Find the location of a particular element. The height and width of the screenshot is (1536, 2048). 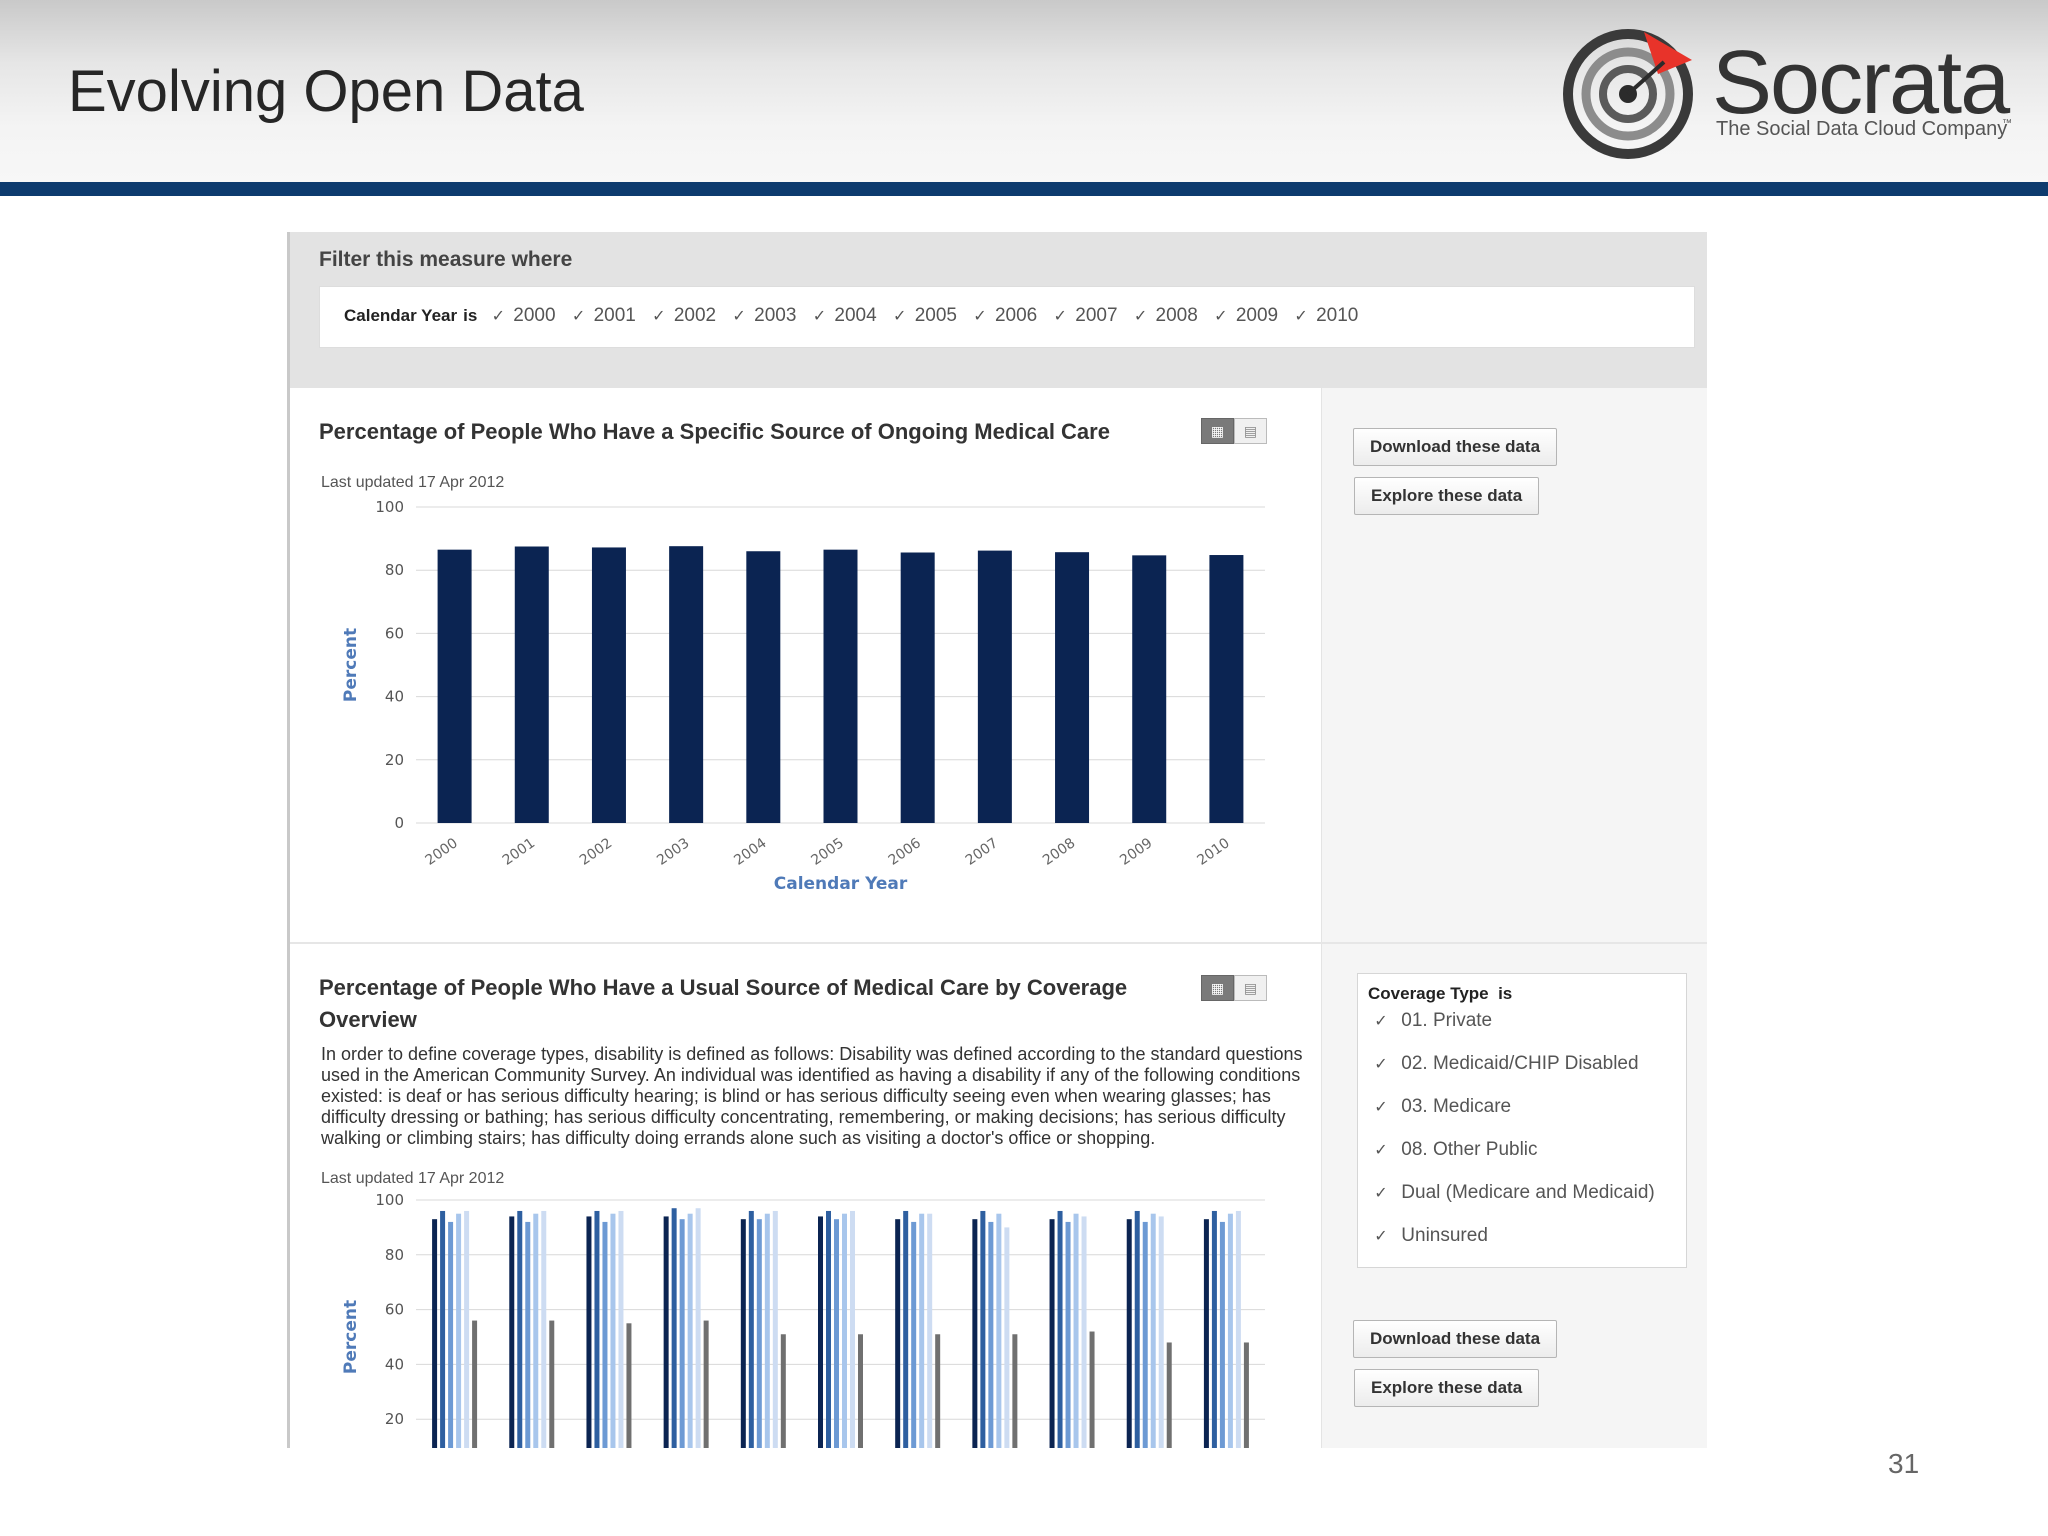

year-filter-option: ✓ 2001 is located at coordinates (610, 316).